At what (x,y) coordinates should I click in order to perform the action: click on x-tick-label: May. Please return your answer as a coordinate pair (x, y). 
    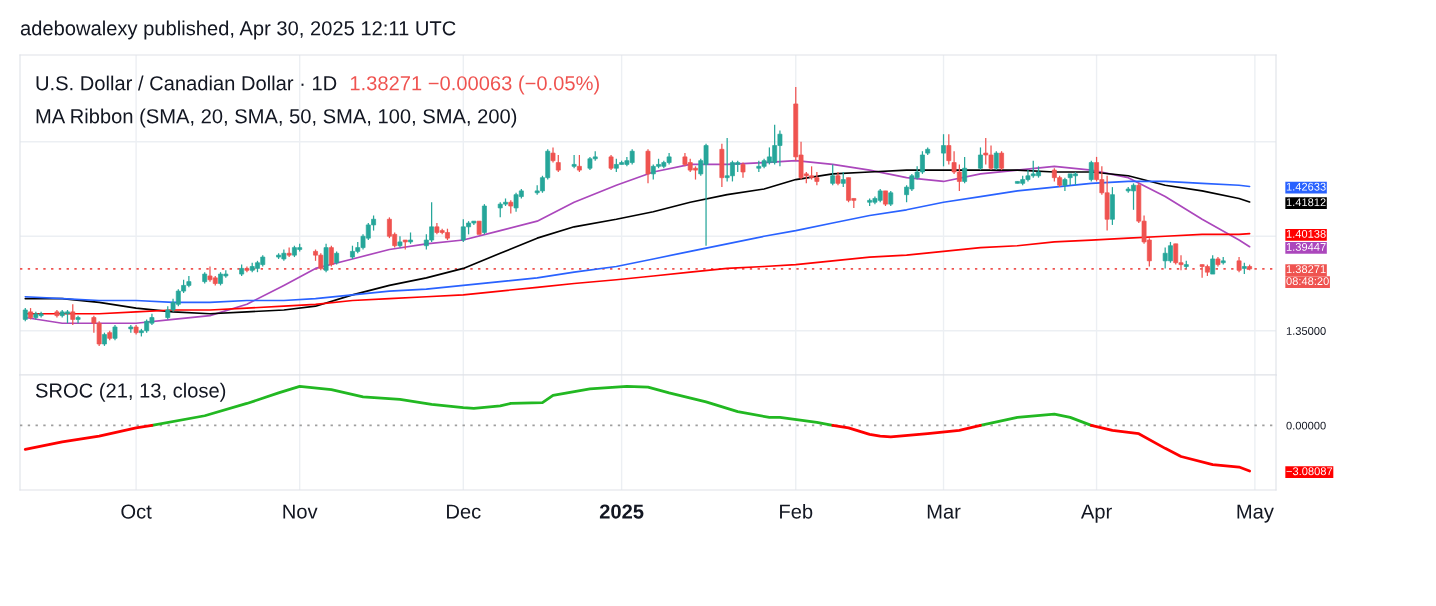
    Looking at the image, I should click on (1255, 513).